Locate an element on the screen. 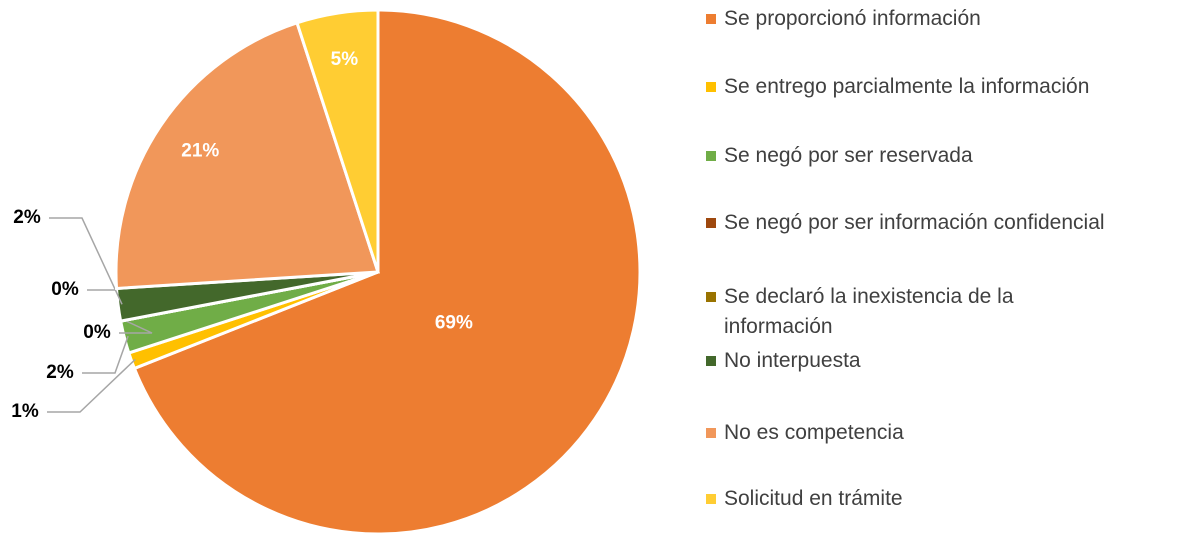 The height and width of the screenshot is (534, 1196). legend-item: No es competencia is located at coordinates (805, 433).